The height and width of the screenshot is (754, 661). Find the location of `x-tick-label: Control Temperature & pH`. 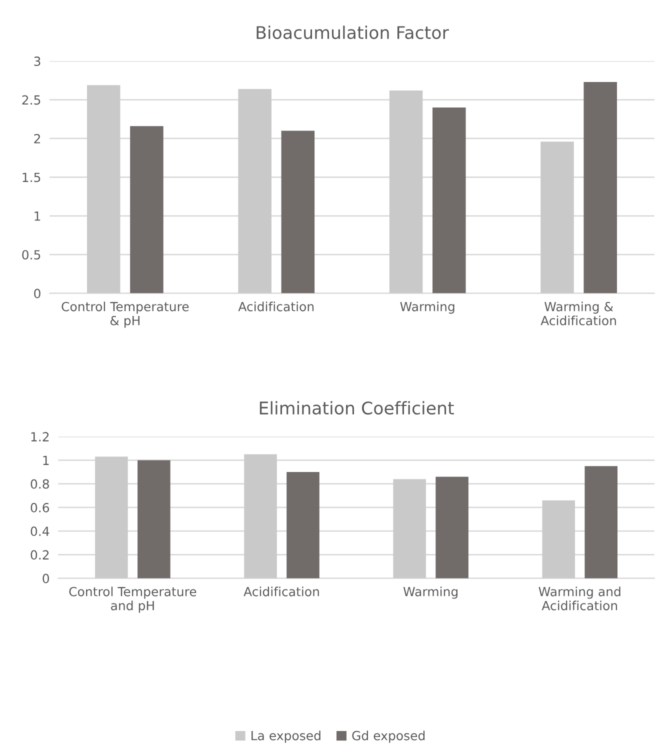

x-tick-label: Control Temperature & pH is located at coordinates (125, 315).